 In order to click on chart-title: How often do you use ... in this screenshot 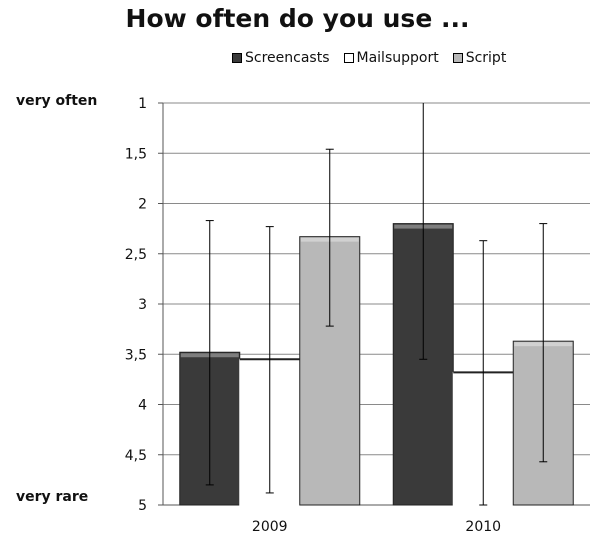, I will do `click(297, 18)`.